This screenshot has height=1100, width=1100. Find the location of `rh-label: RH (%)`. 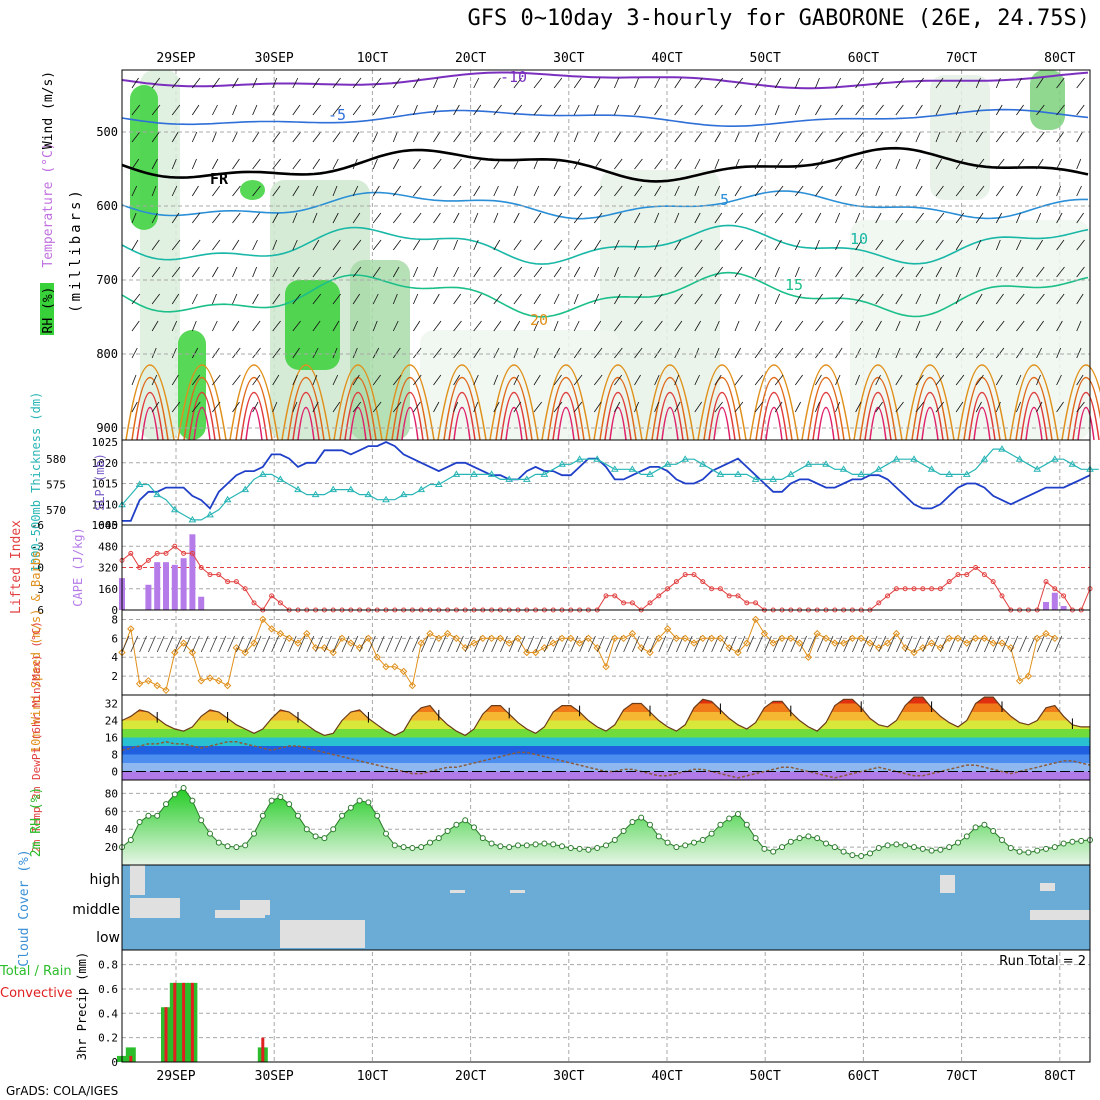

rh-label: RH (%) is located at coordinates (48, 310).